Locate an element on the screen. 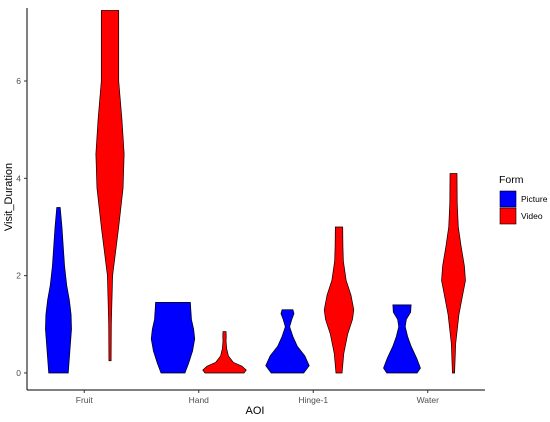 The image size is (550, 422). legend-key-video is located at coordinates (508, 216).